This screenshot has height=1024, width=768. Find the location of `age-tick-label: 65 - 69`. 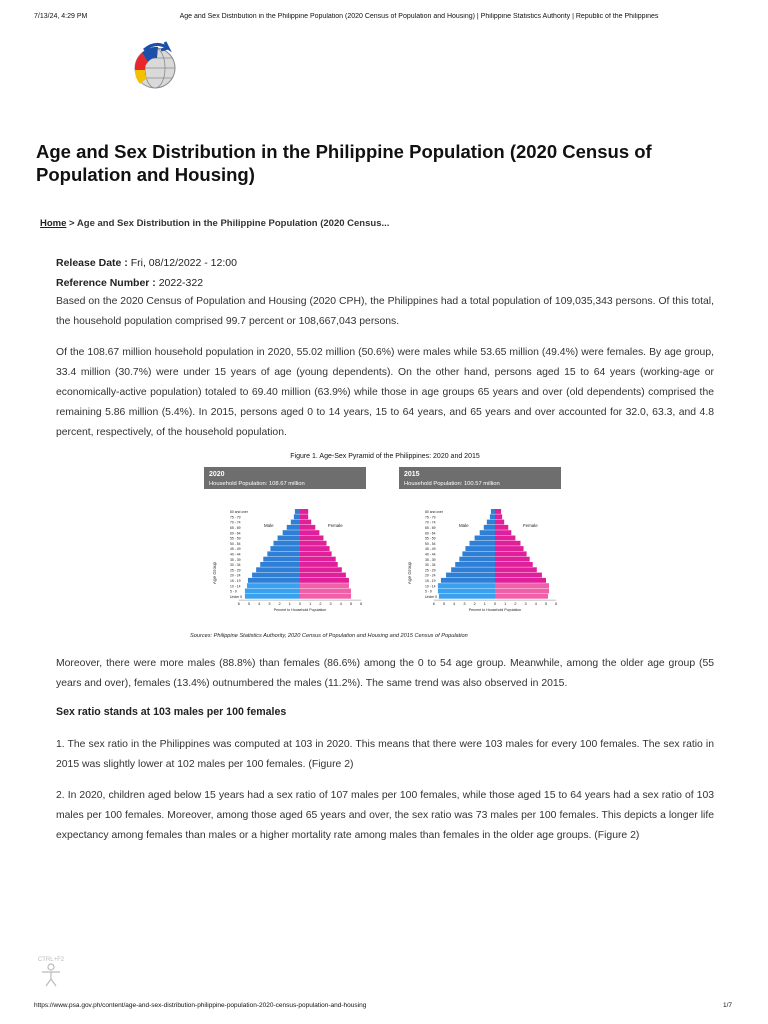

age-tick-label: 65 - 69 is located at coordinates (430, 528).